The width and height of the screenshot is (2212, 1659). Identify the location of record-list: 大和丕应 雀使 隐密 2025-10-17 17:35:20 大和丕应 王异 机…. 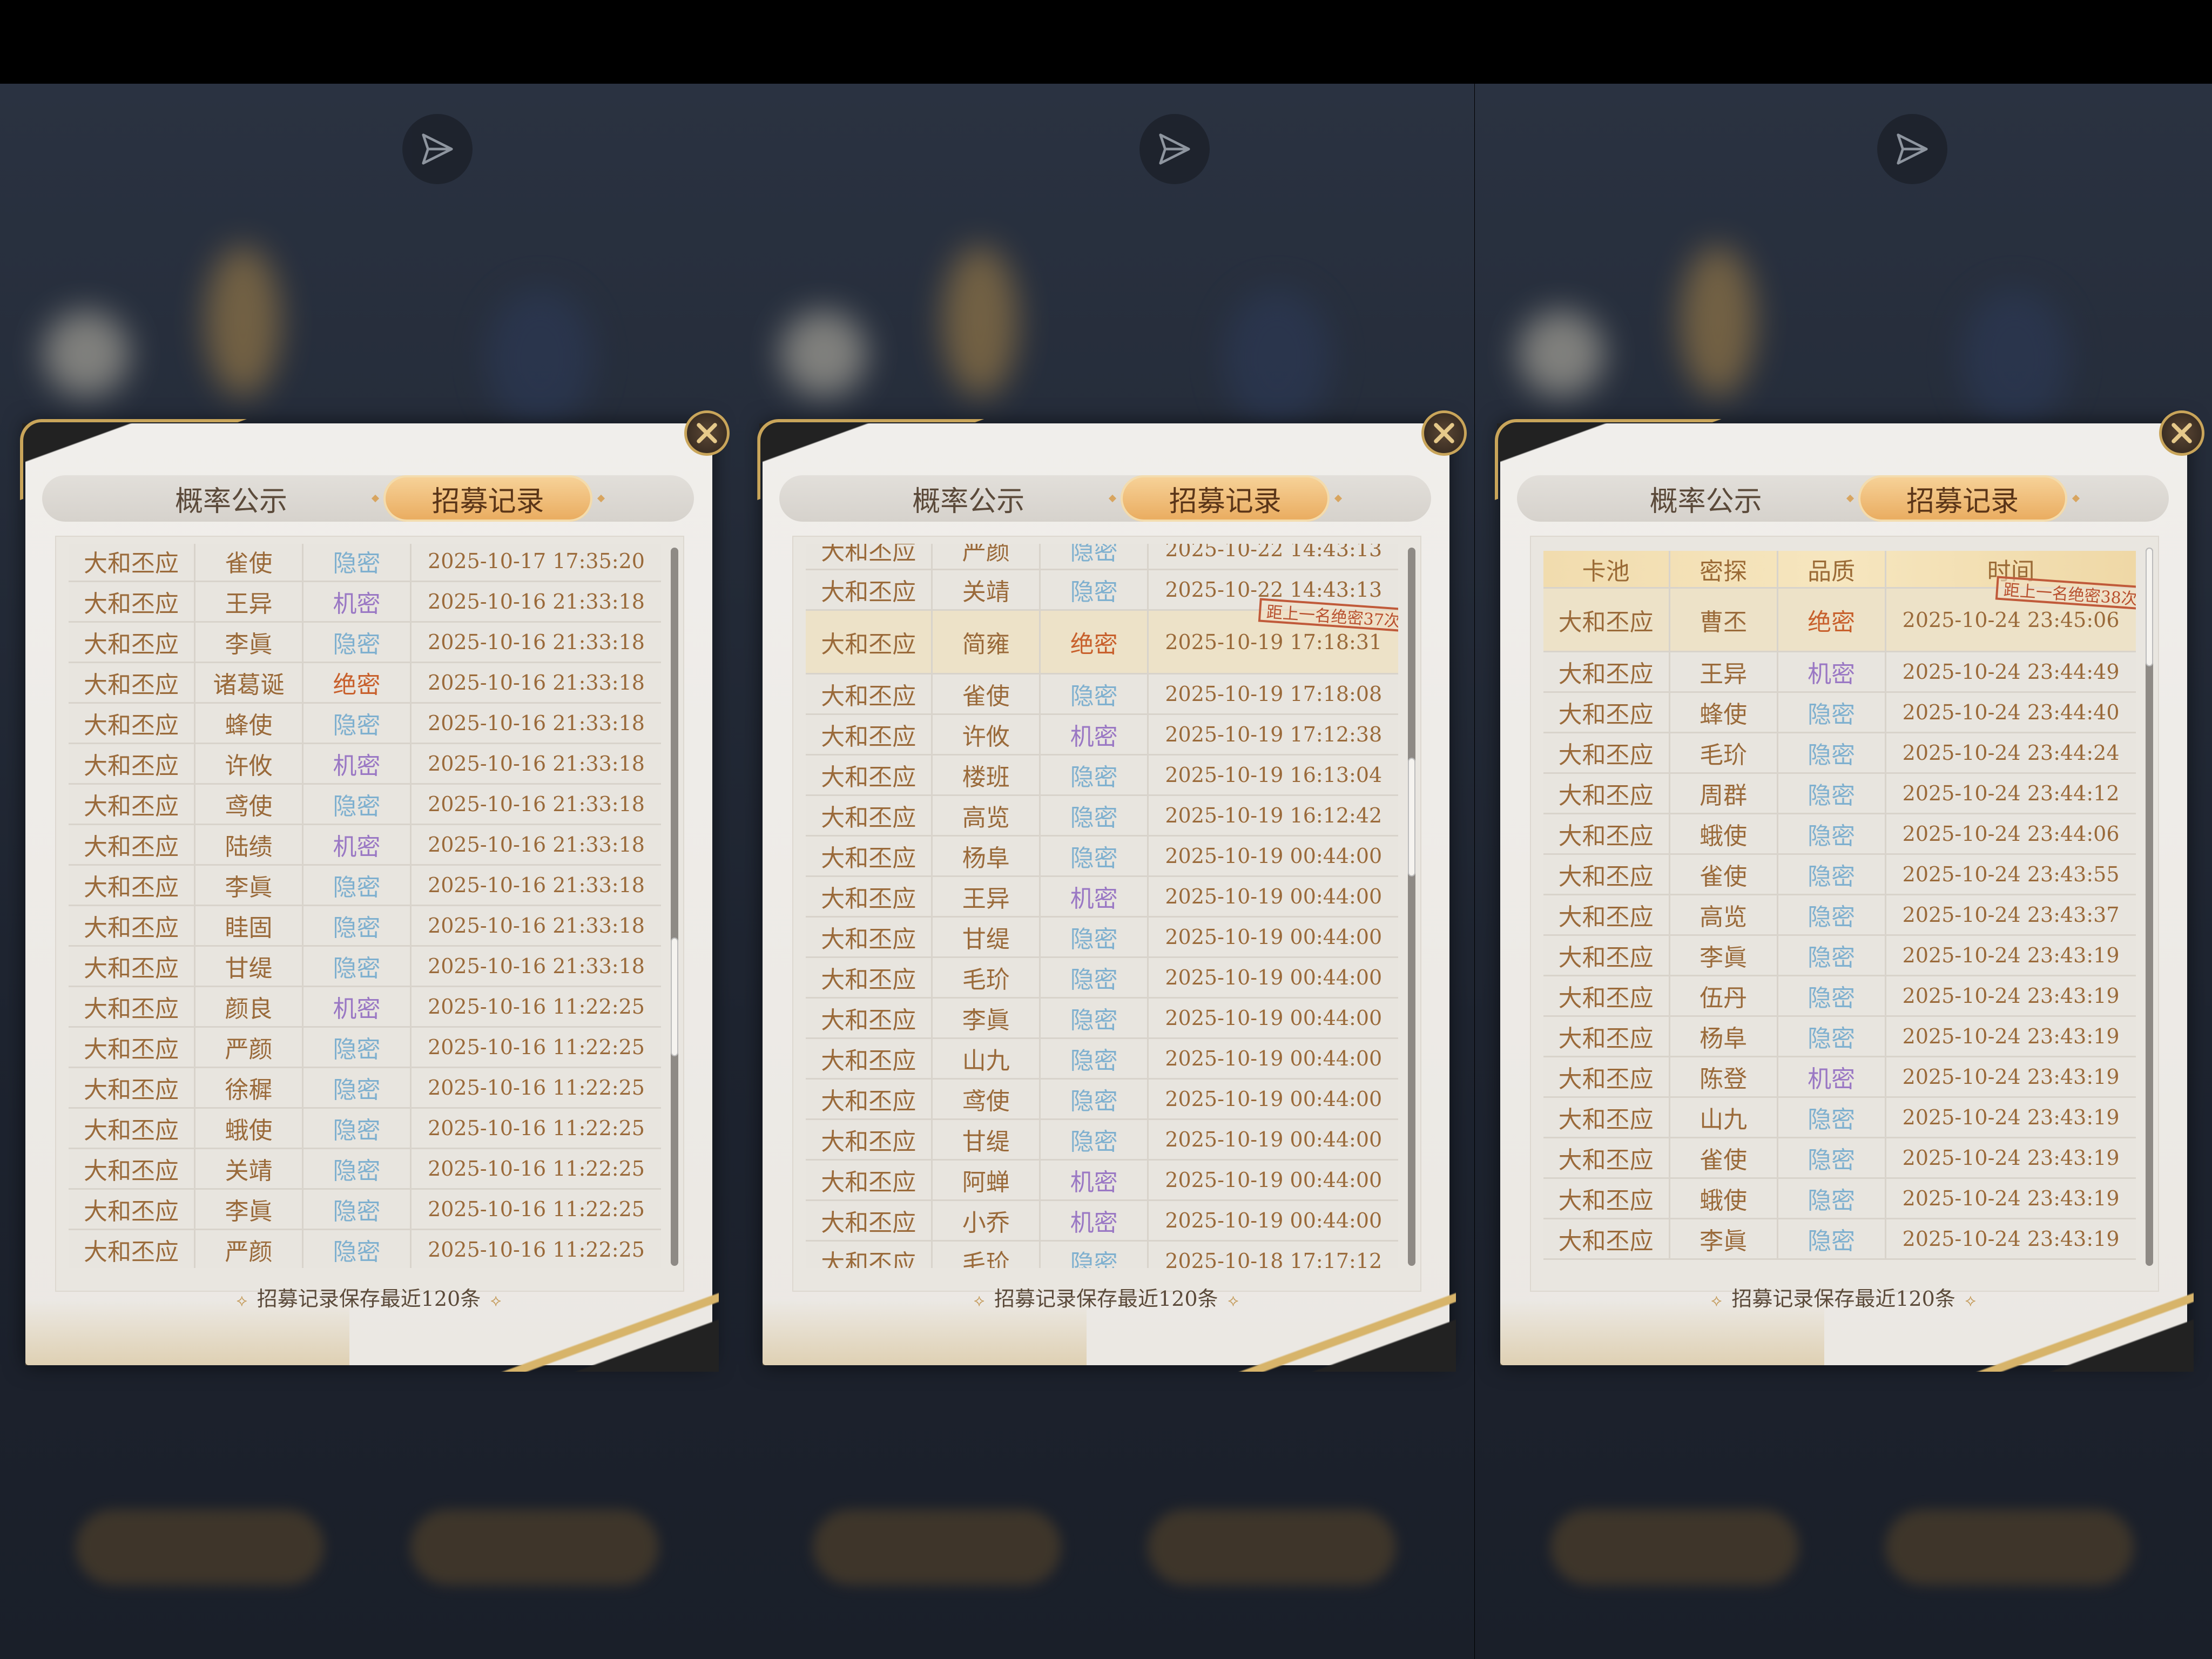
(365, 906).